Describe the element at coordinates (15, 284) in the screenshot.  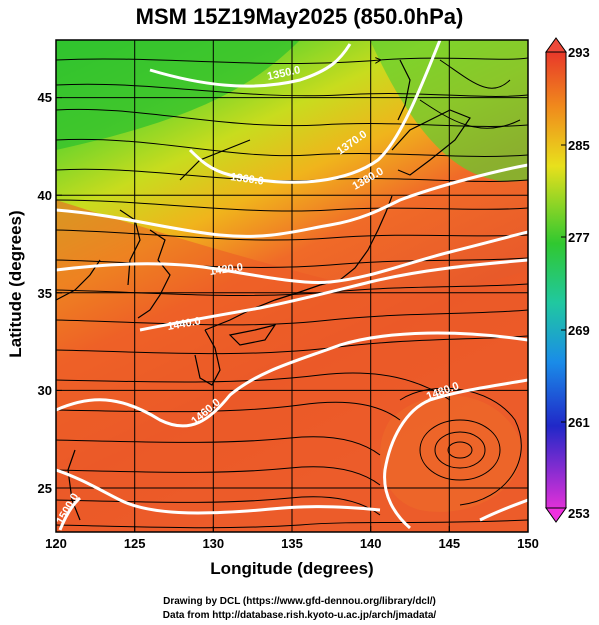
I see `y-axis-label: Latitude (degrees)` at that location.